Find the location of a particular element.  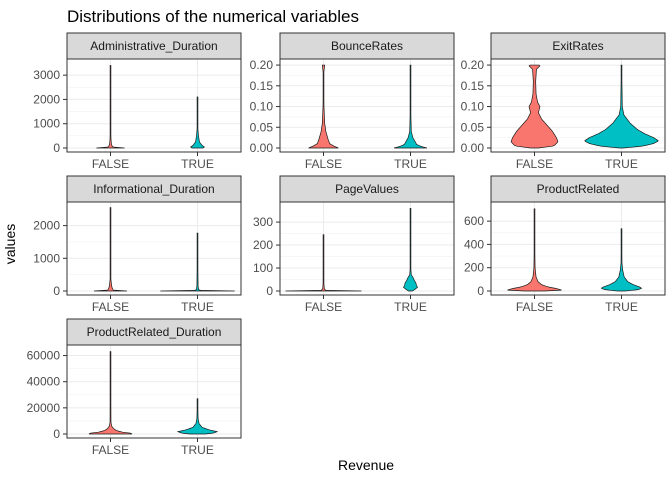

facet-strip-productrelated is located at coordinates (578, 189).